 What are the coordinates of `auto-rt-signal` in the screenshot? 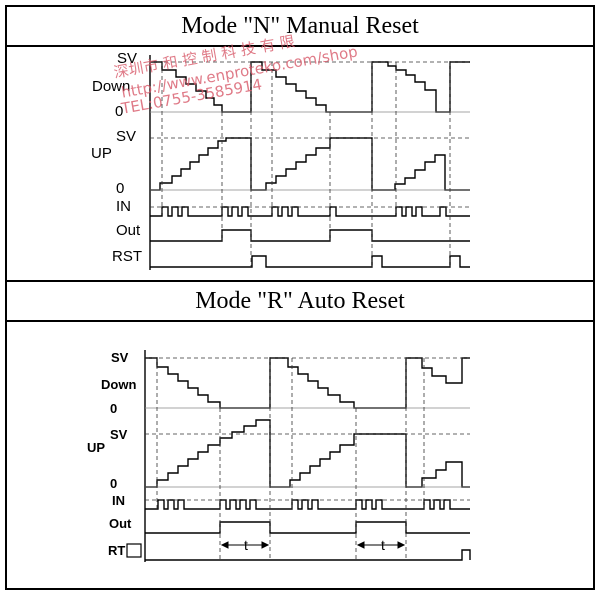 It's located at (308, 555).